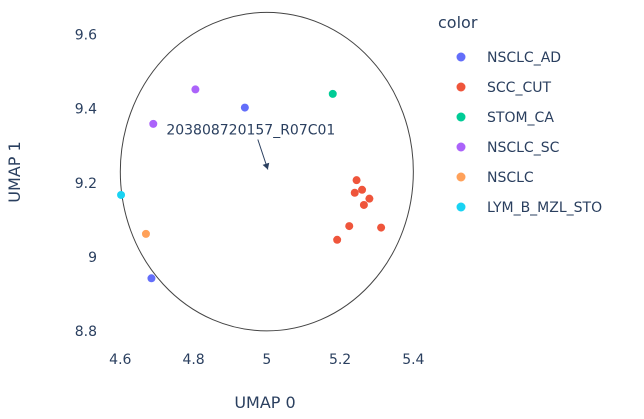  What do you see at coordinates (458, 22) in the screenshot?
I see `legend-title: color` at bounding box center [458, 22].